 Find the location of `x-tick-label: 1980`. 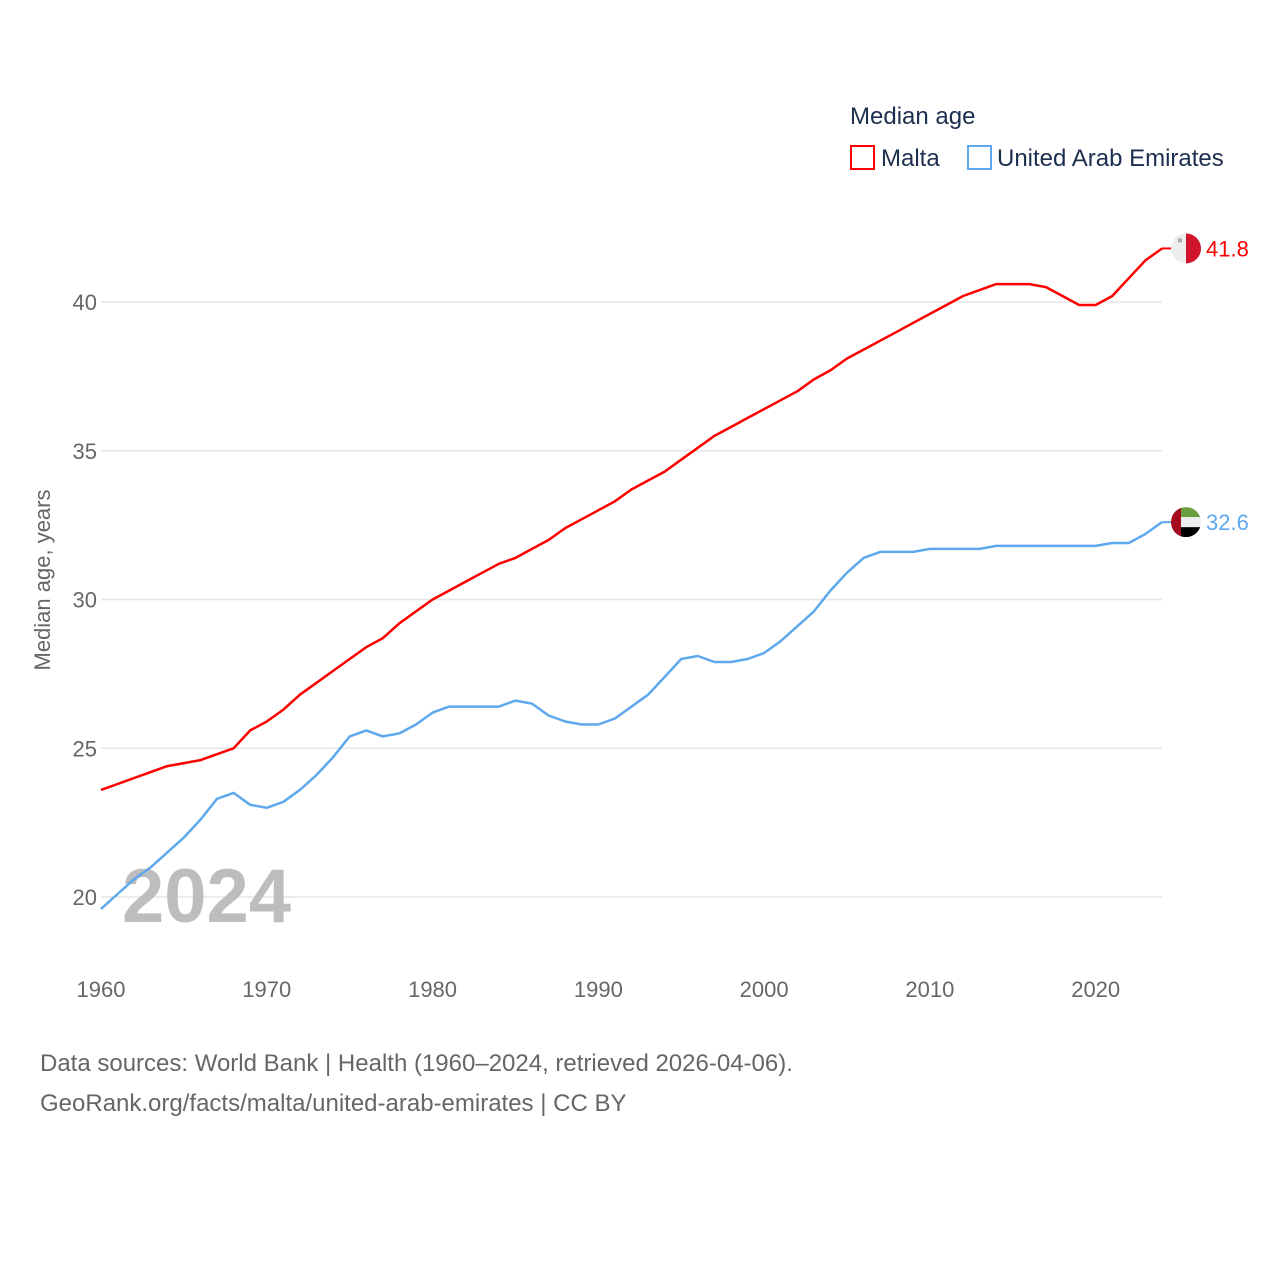

x-tick-label: 1980 is located at coordinates (432, 989).